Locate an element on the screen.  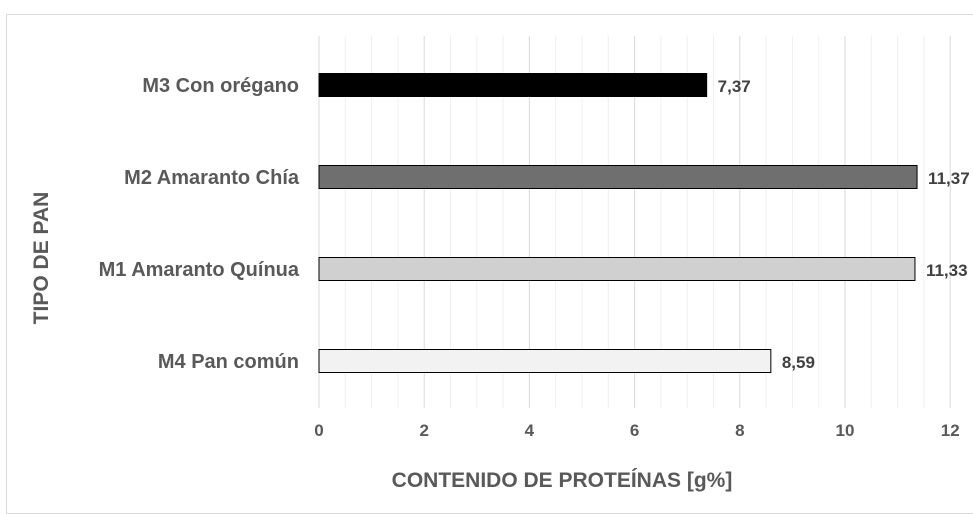
x-tick-label: 6 is located at coordinates (634, 430).